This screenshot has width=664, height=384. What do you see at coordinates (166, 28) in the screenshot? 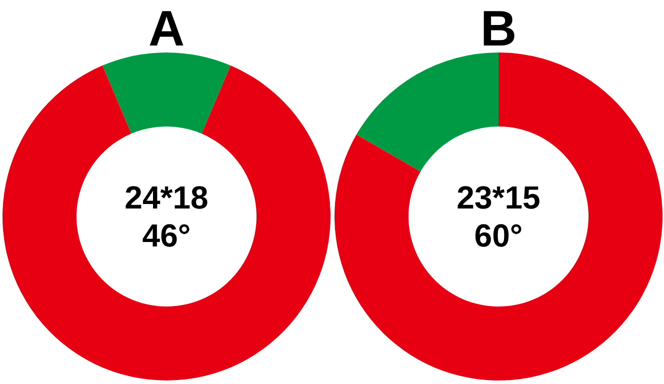
I see `chart-title: A` at bounding box center [166, 28].